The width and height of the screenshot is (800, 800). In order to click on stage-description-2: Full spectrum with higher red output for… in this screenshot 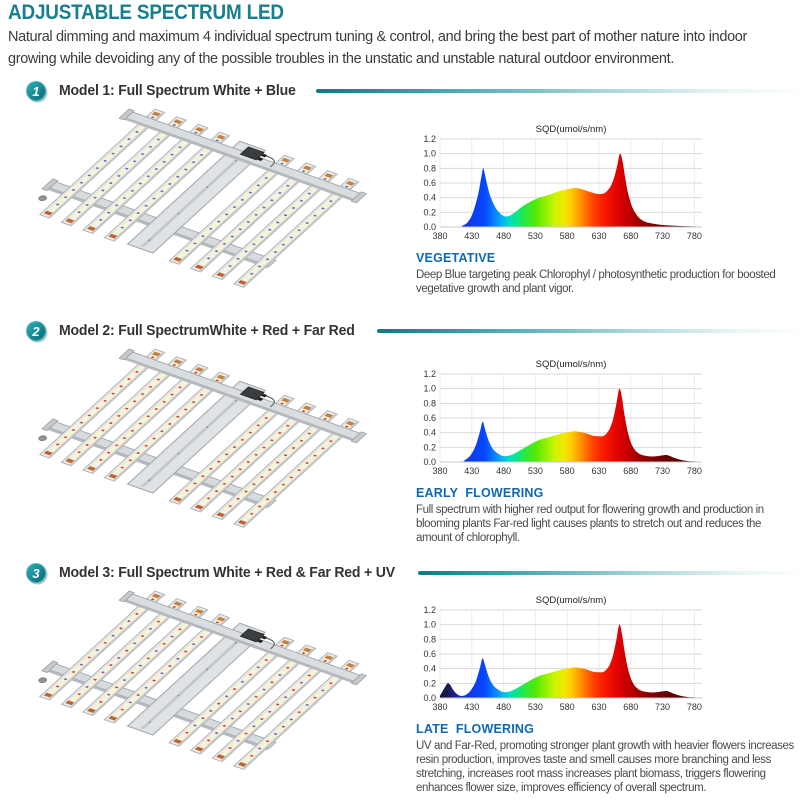, I will do `click(590, 524)`.